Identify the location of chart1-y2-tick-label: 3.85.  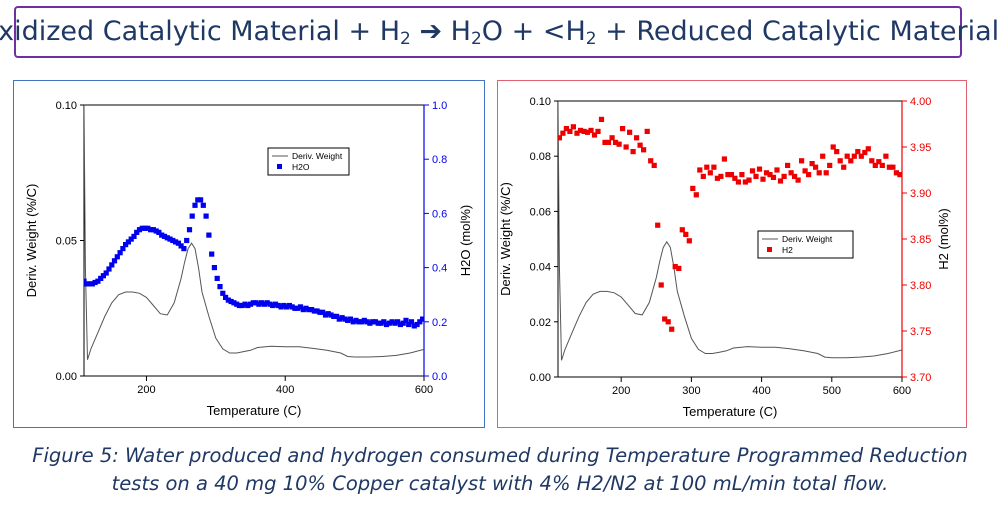
(920, 240).